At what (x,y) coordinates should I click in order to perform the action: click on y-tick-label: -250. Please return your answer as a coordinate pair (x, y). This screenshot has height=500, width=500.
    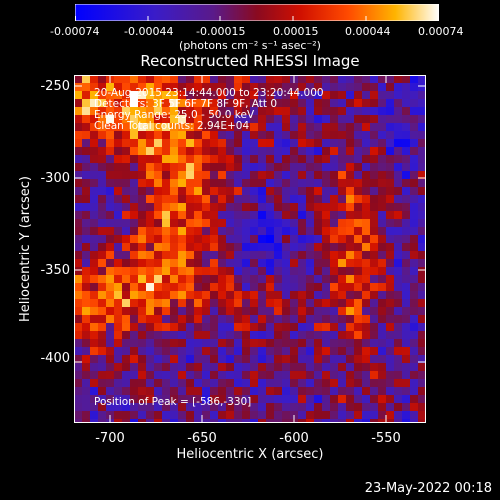
    Looking at the image, I should click on (55, 86).